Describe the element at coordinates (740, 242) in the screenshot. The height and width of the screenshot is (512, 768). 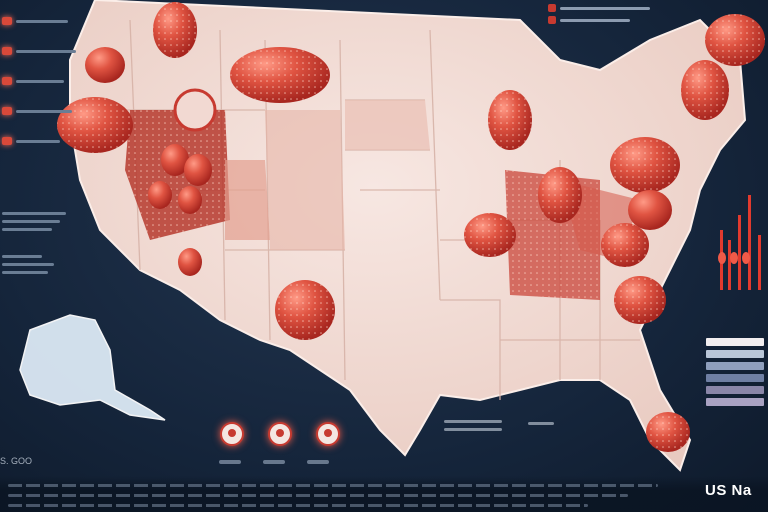
I see `bar-chart-decoration` at that location.